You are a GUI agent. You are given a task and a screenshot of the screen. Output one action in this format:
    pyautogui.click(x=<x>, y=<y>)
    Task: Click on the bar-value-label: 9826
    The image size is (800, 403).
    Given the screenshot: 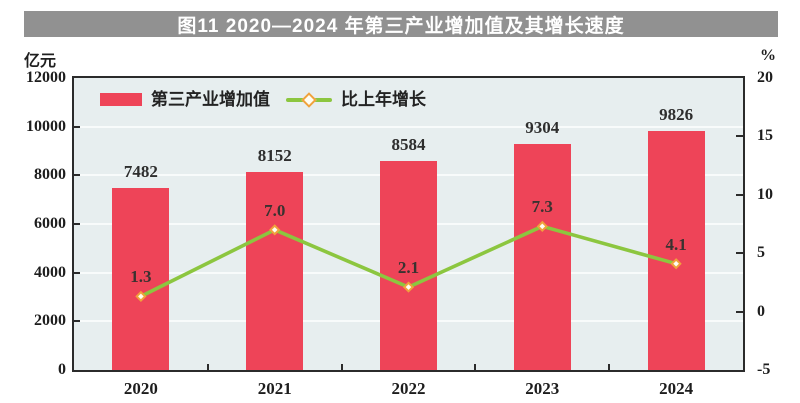 What is the action you would take?
    pyautogui.click(x=676, y=114)
    